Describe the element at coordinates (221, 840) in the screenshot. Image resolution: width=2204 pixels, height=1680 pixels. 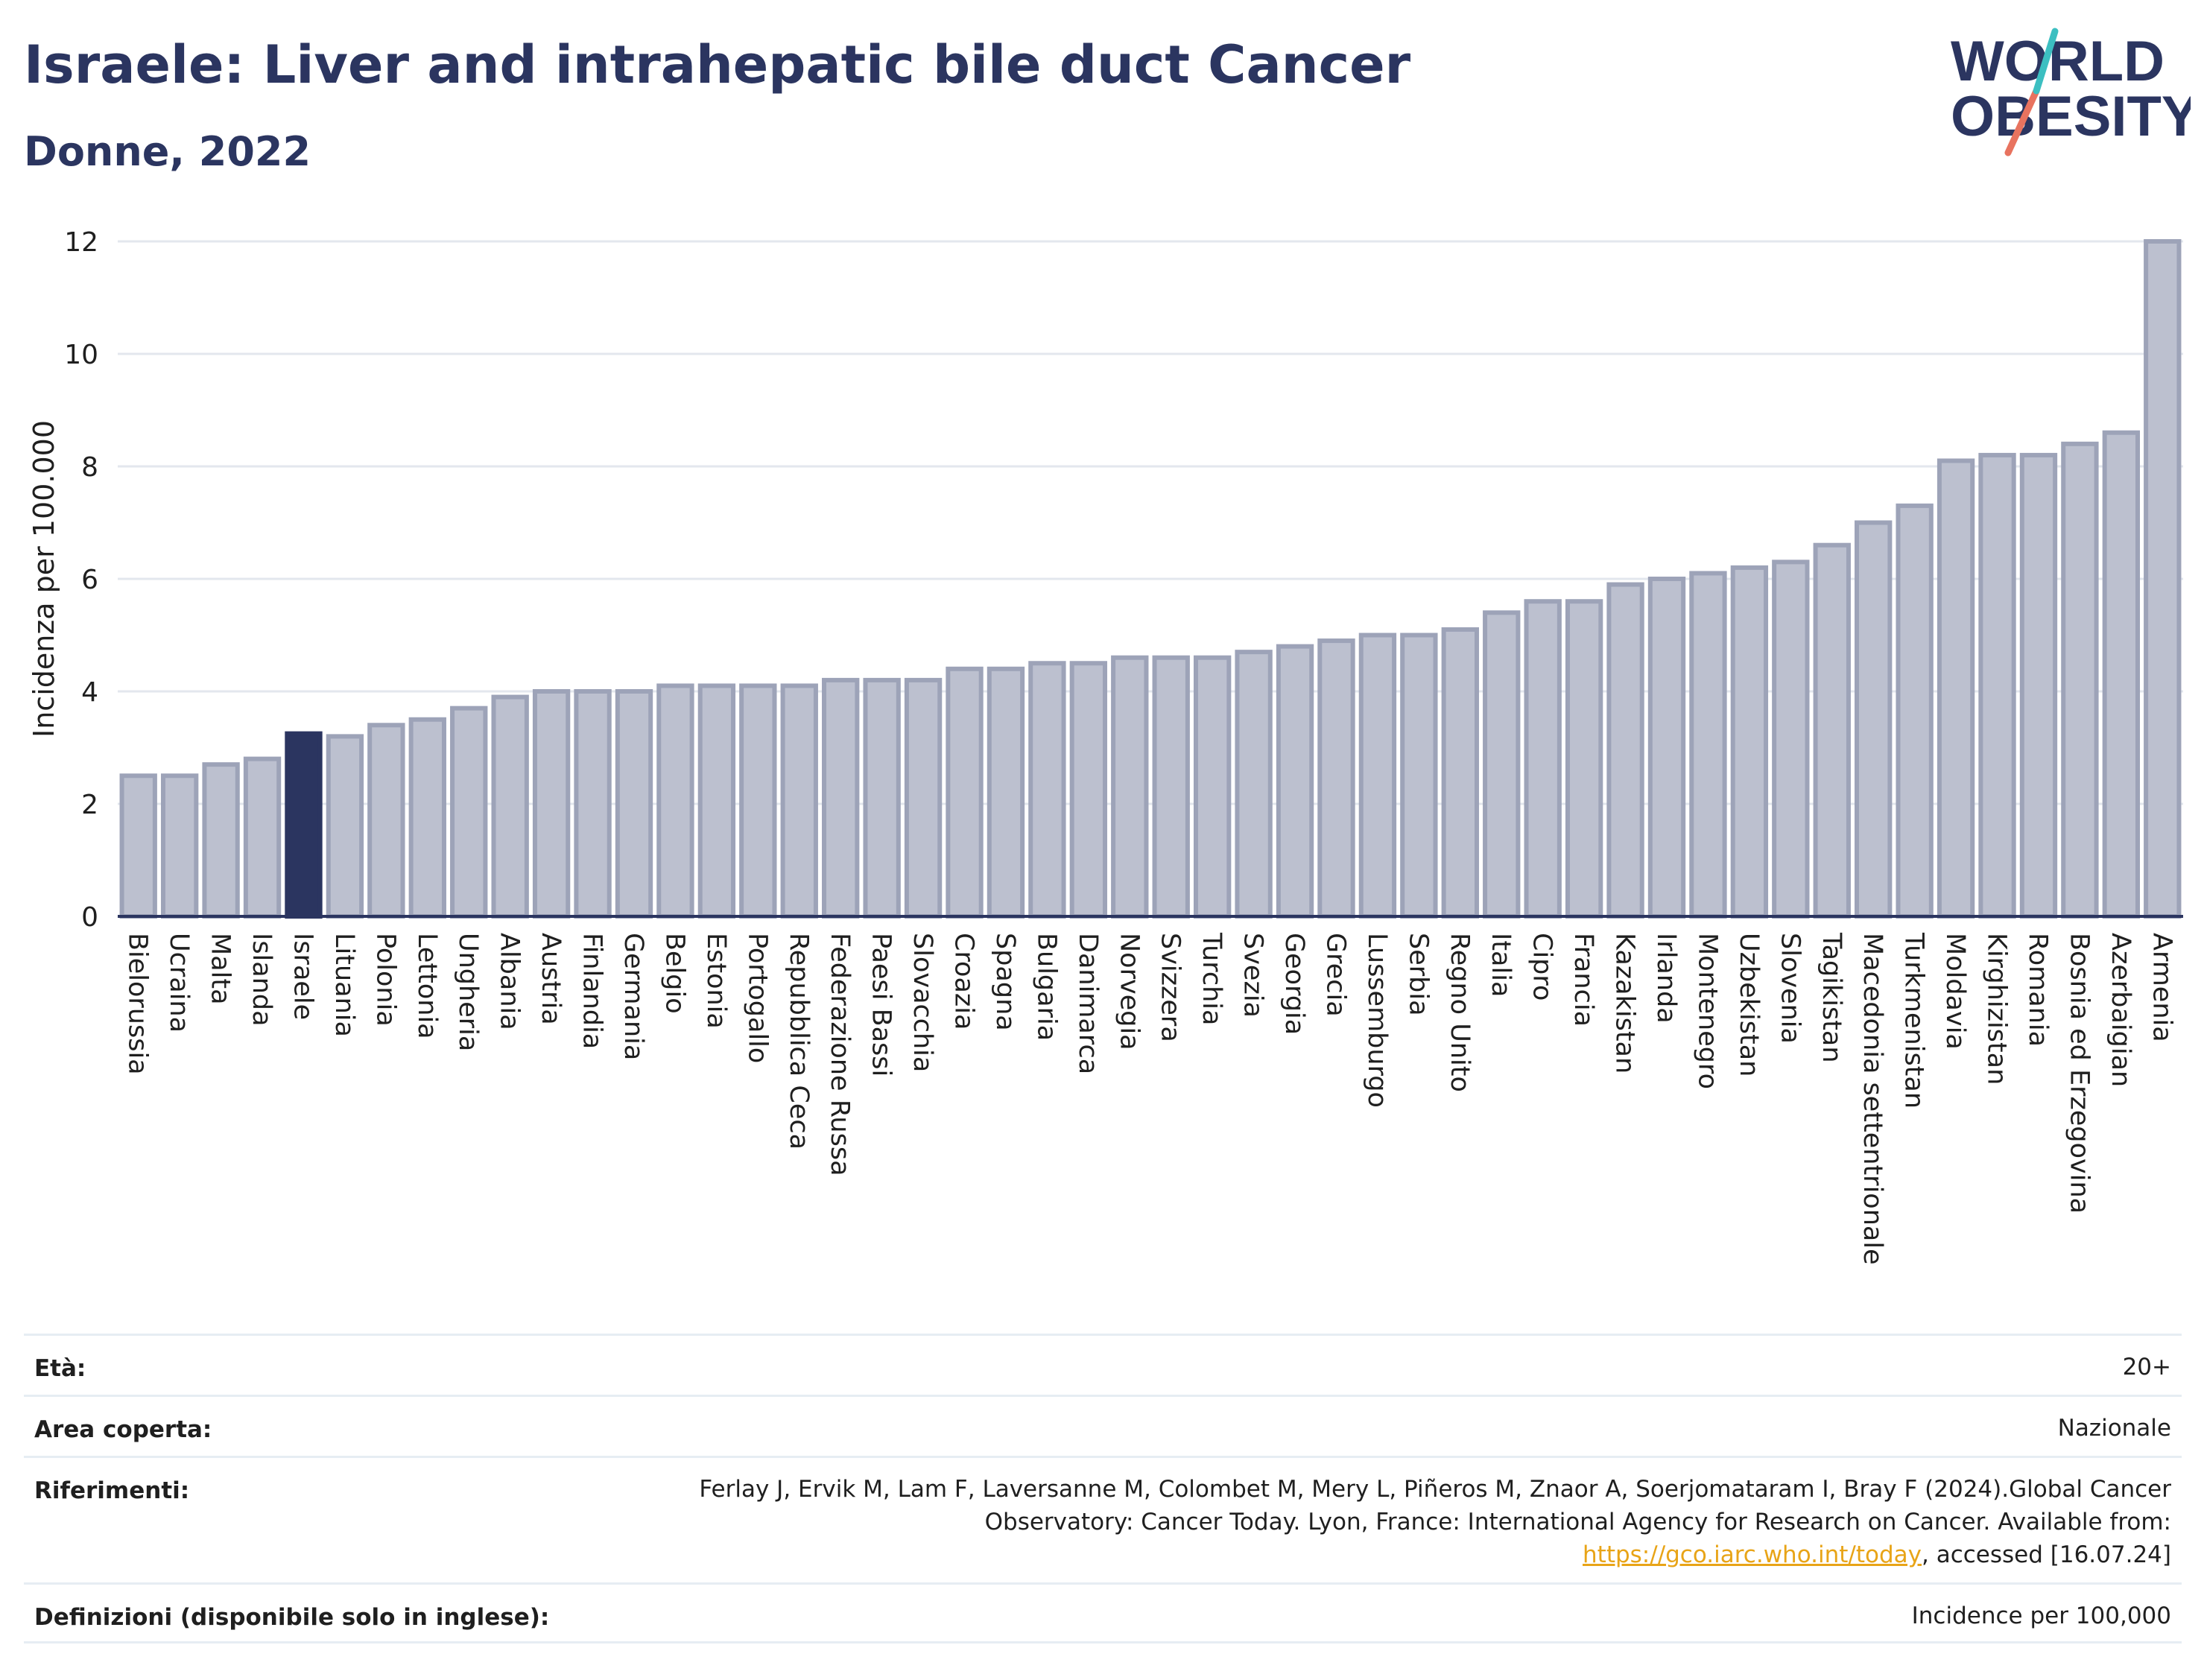
I see `bar-malta` at that location.